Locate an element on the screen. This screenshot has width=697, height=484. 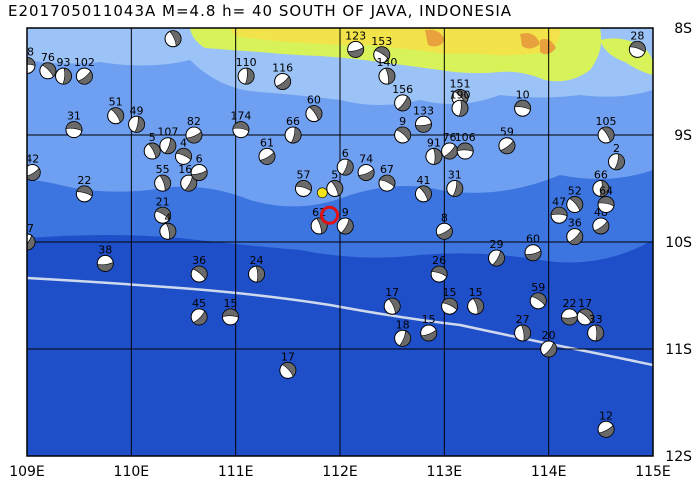
focal-mechanism: 45 is located at coordinates (199, 311).